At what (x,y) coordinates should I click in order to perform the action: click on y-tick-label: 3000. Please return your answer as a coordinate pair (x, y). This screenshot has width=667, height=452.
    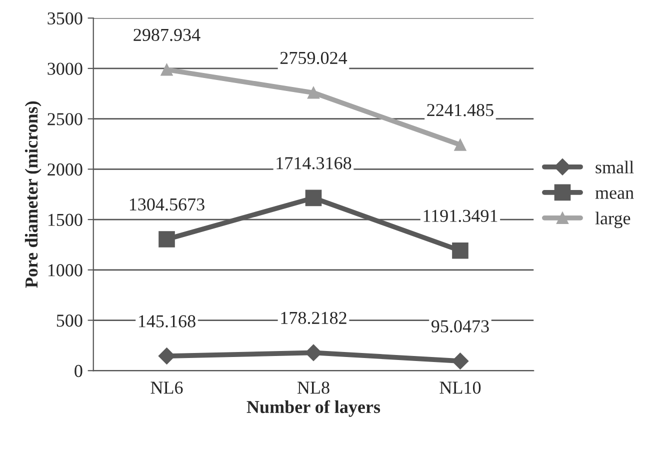
    Looking at the image, I should click on (65, 68).